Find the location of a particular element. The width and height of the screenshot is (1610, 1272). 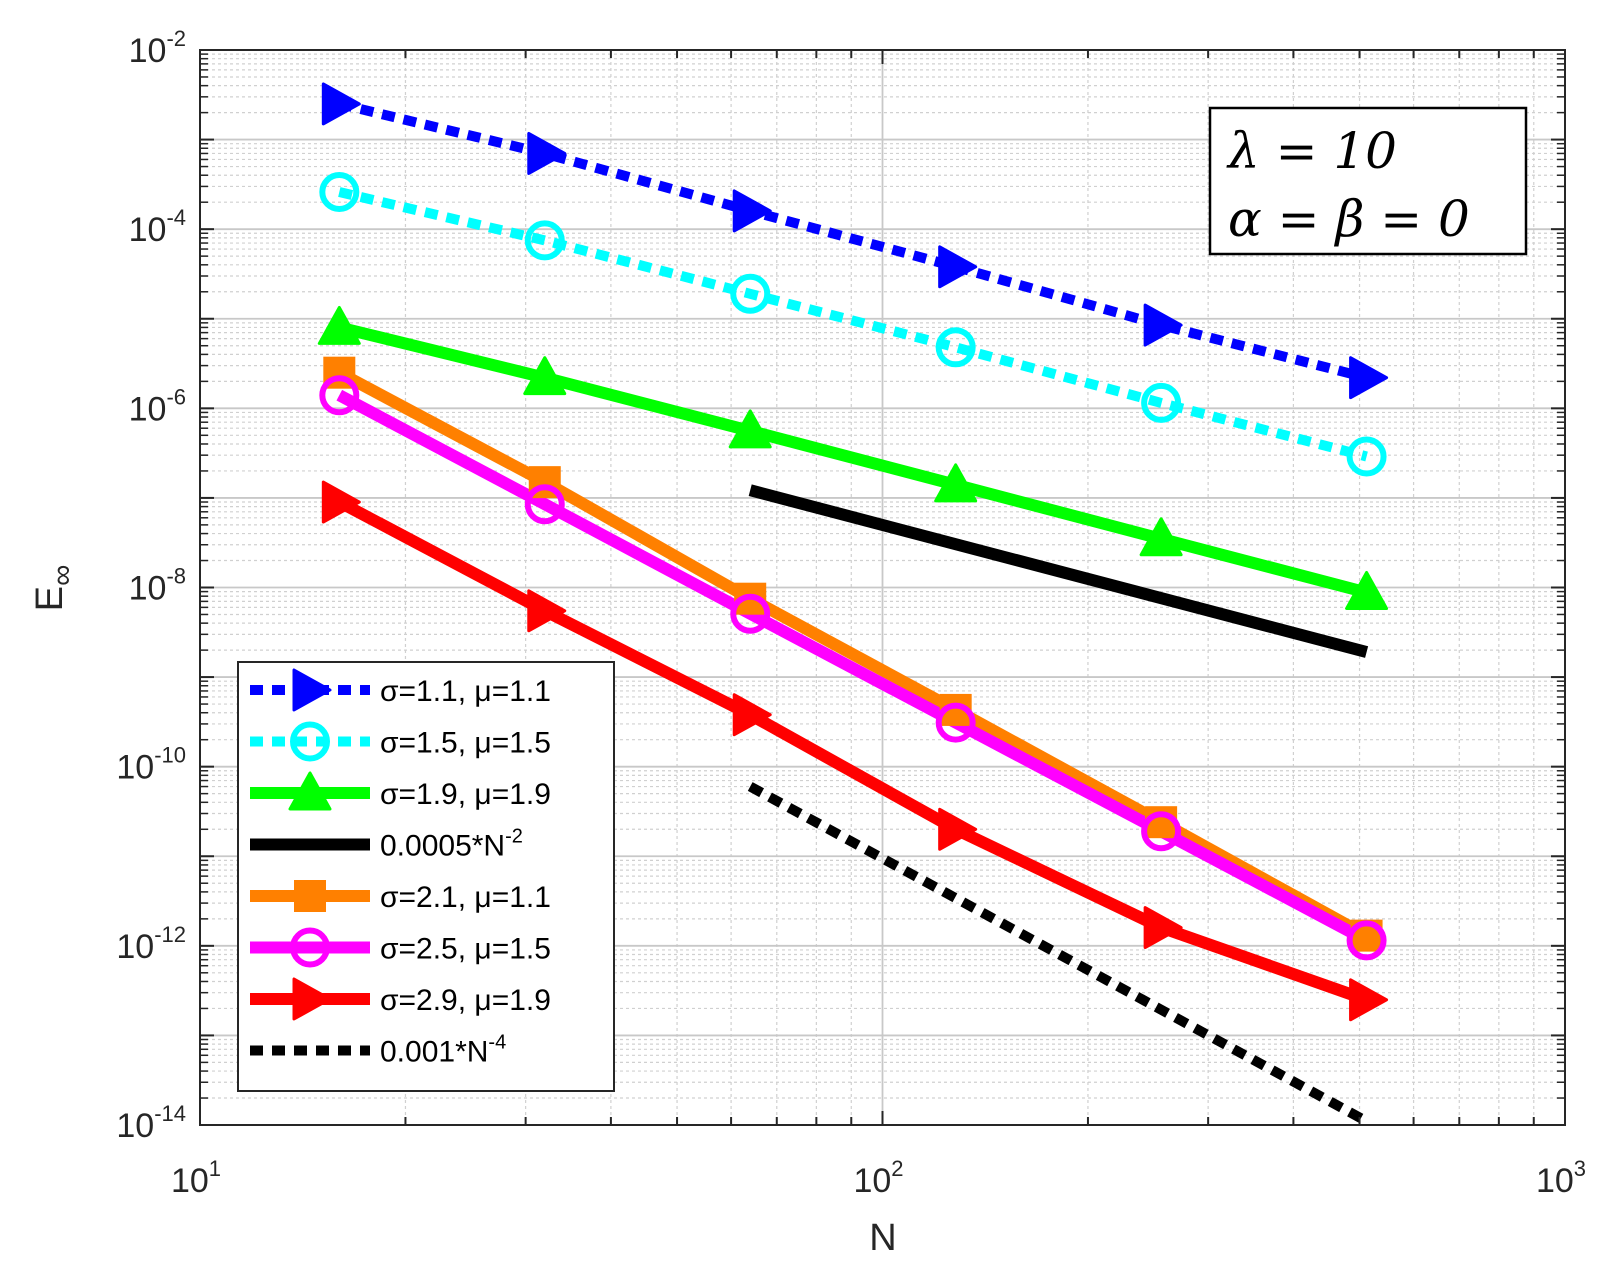

x-tick-label: 10² is located at coordinates (878, 1178).